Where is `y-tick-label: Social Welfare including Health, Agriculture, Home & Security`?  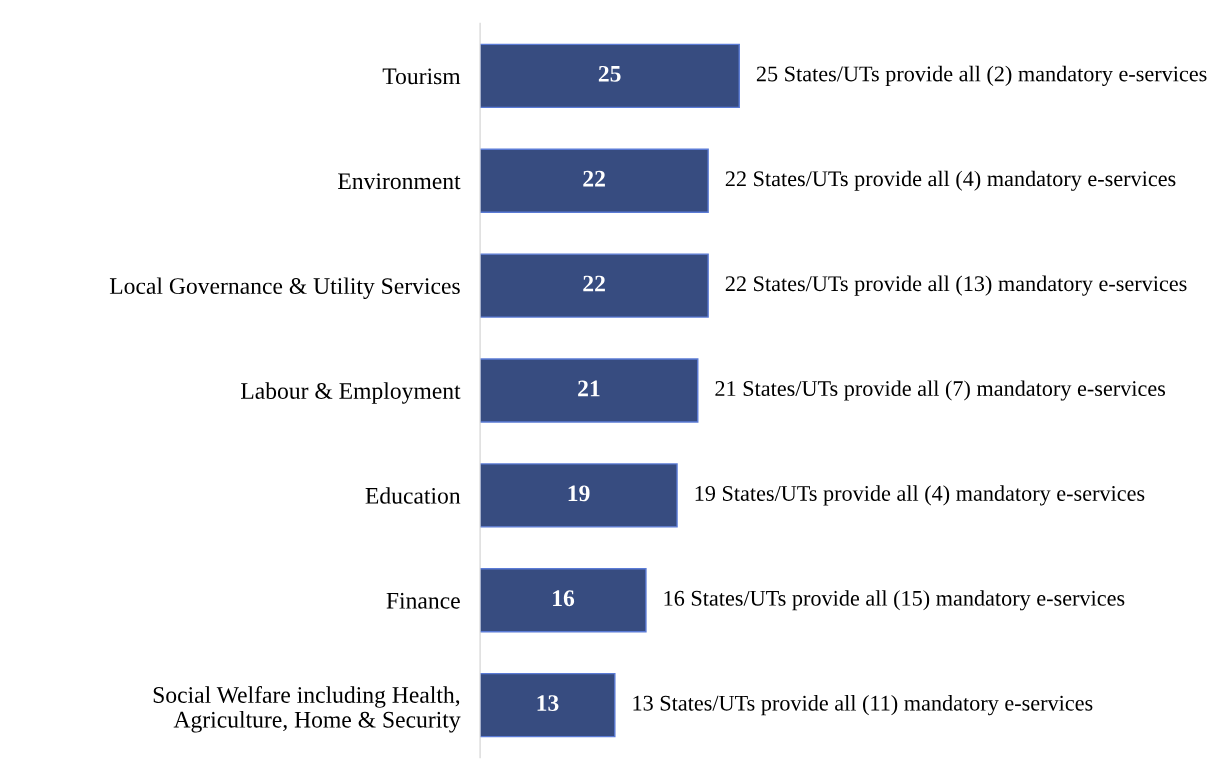
y-tick-label: Social Welfare including Health, Agriculture, Home & Security is located at coordinates (307, 709).